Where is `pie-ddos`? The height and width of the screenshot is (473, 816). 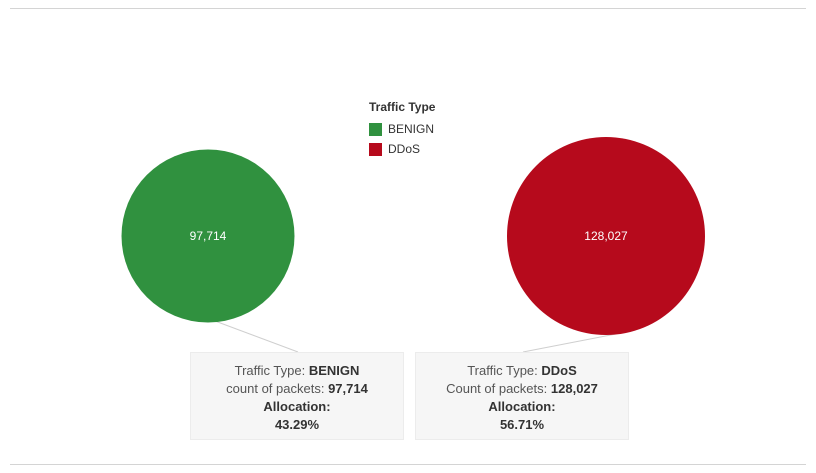 pie-ddos is located at coordinates (606, 236).